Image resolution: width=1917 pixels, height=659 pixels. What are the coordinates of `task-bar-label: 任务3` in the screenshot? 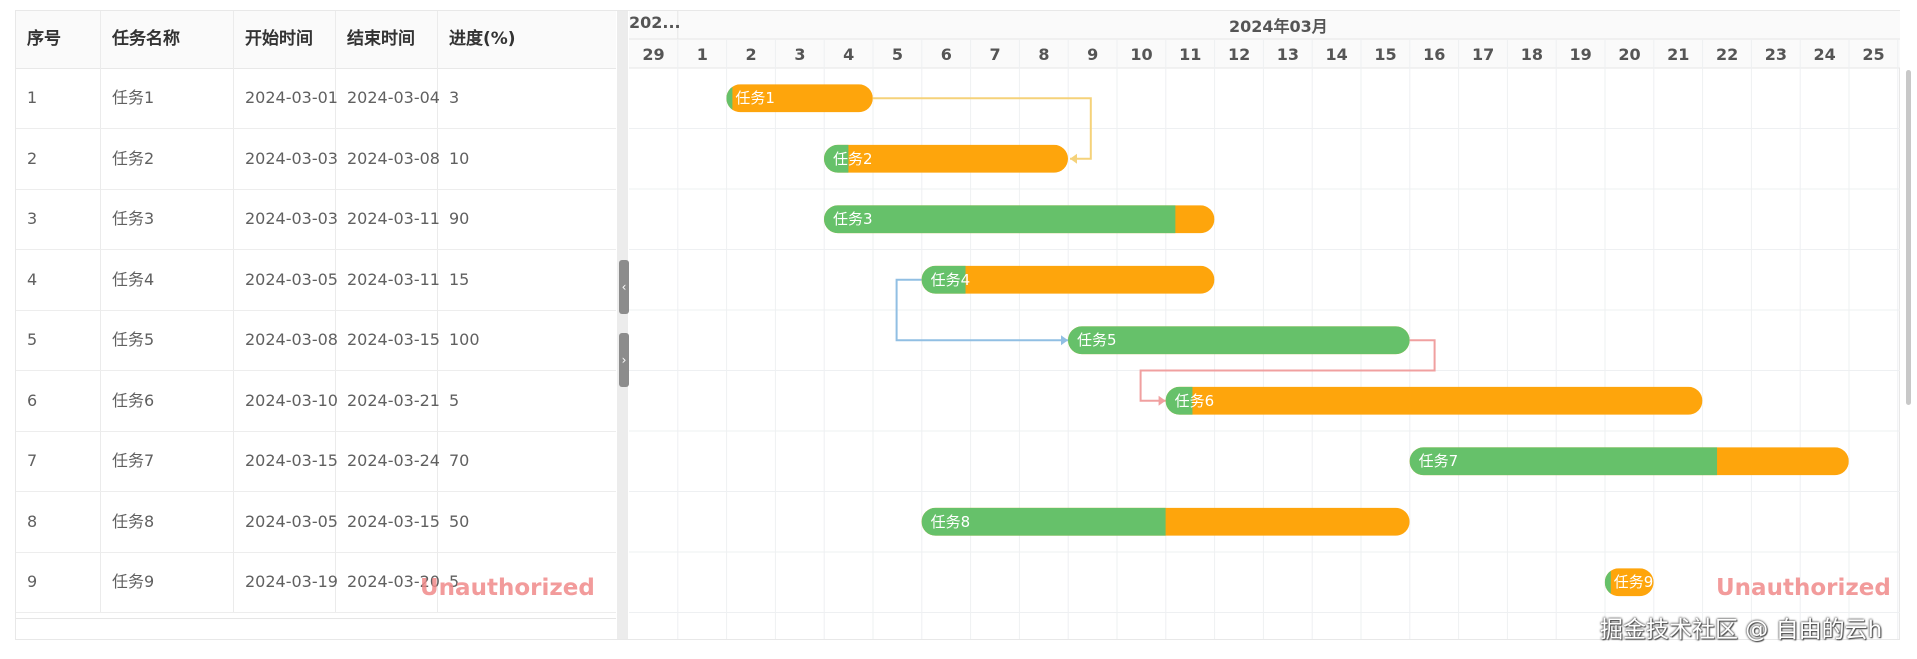 It's located at (853, 219).